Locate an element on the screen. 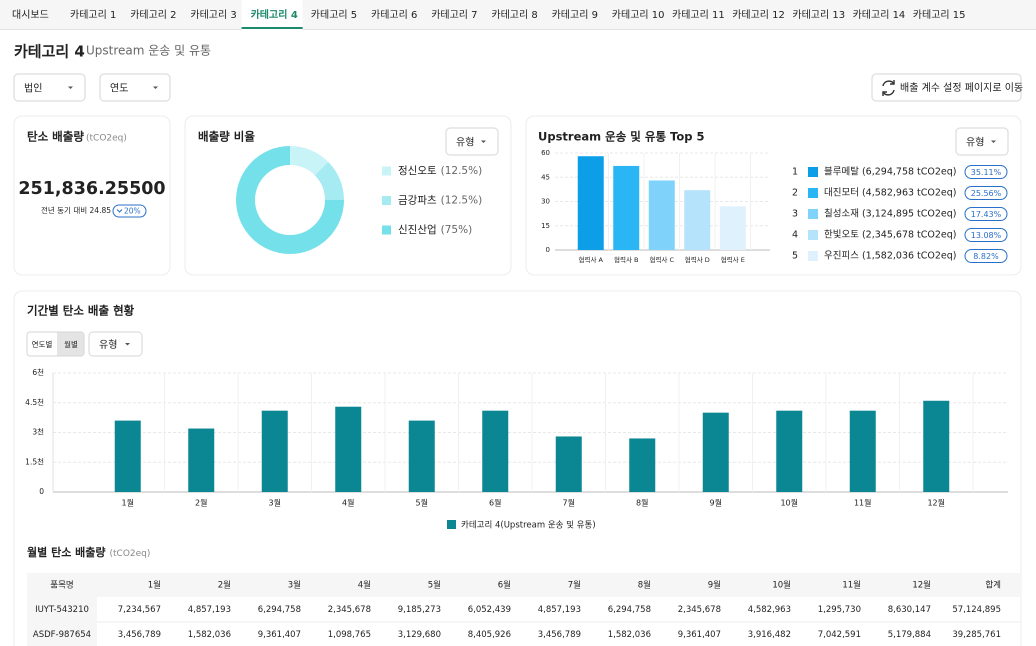  x-tick-label: 1월 is located at coordinates (128, 503).